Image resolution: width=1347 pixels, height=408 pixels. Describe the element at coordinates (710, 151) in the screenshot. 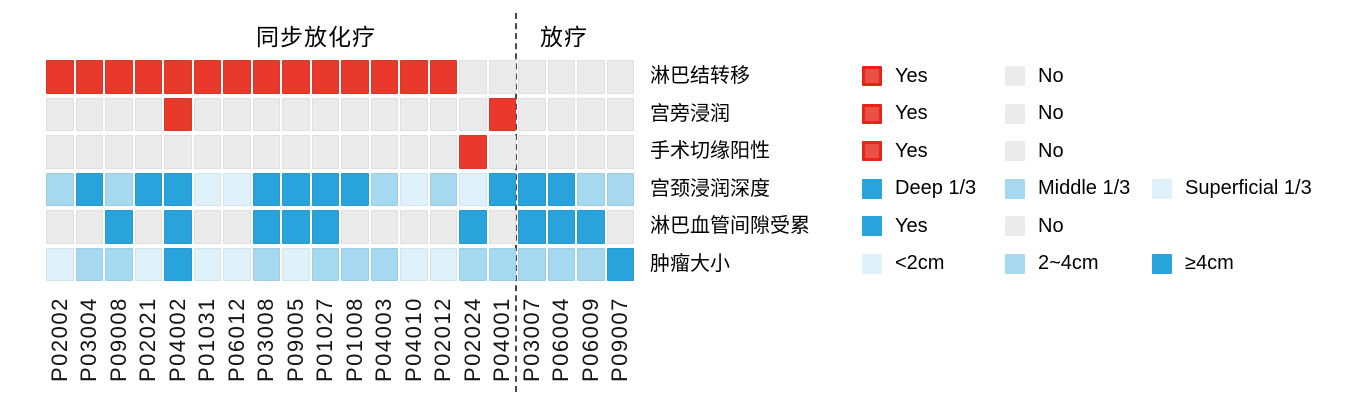

I see `row-label: 手术切缘阳性` at that location.